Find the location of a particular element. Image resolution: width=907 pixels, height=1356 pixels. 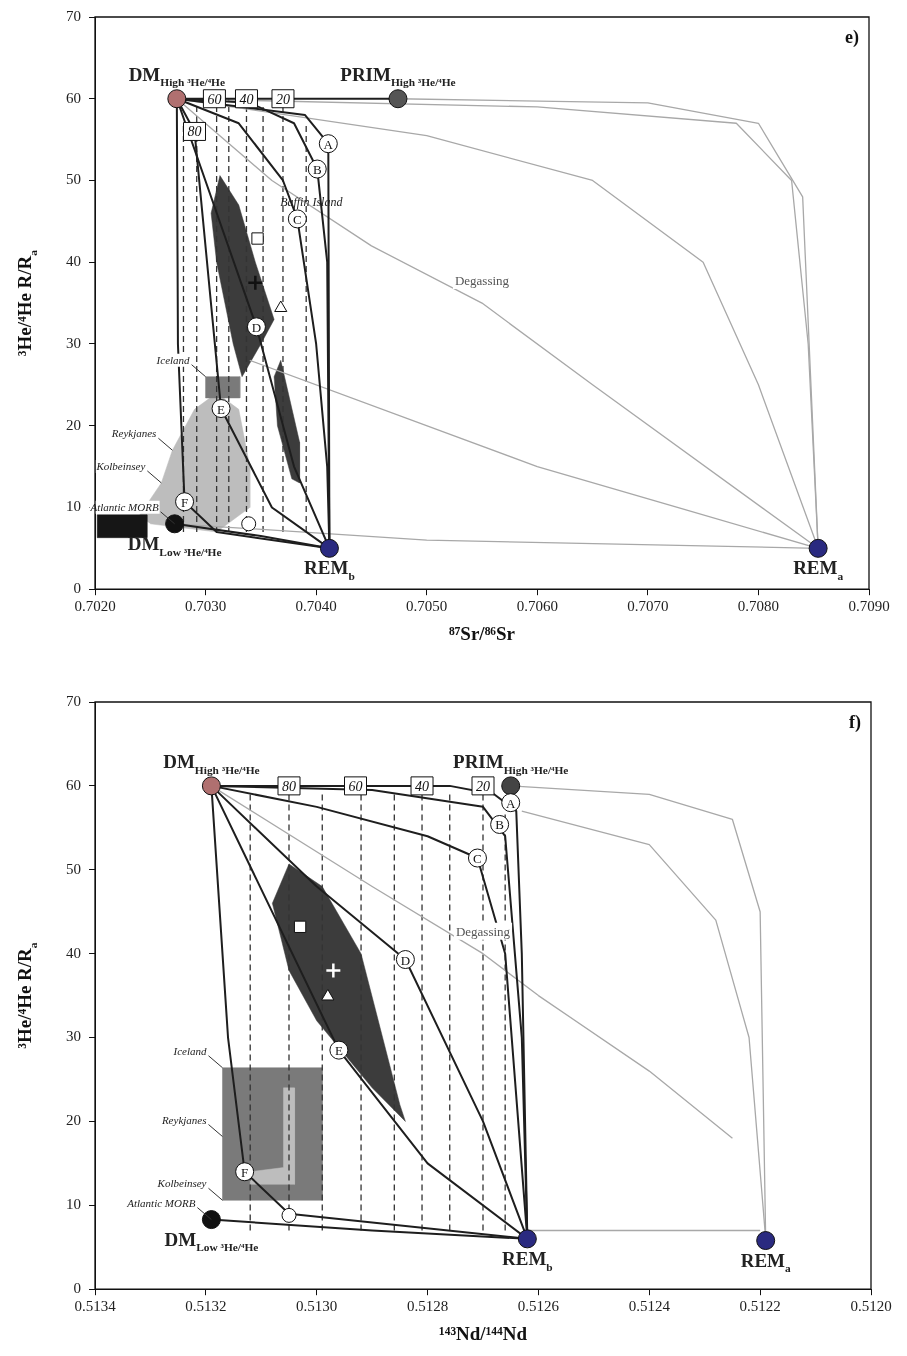

x-tick-label: 0.7020 is located at coordinates (95, 606).